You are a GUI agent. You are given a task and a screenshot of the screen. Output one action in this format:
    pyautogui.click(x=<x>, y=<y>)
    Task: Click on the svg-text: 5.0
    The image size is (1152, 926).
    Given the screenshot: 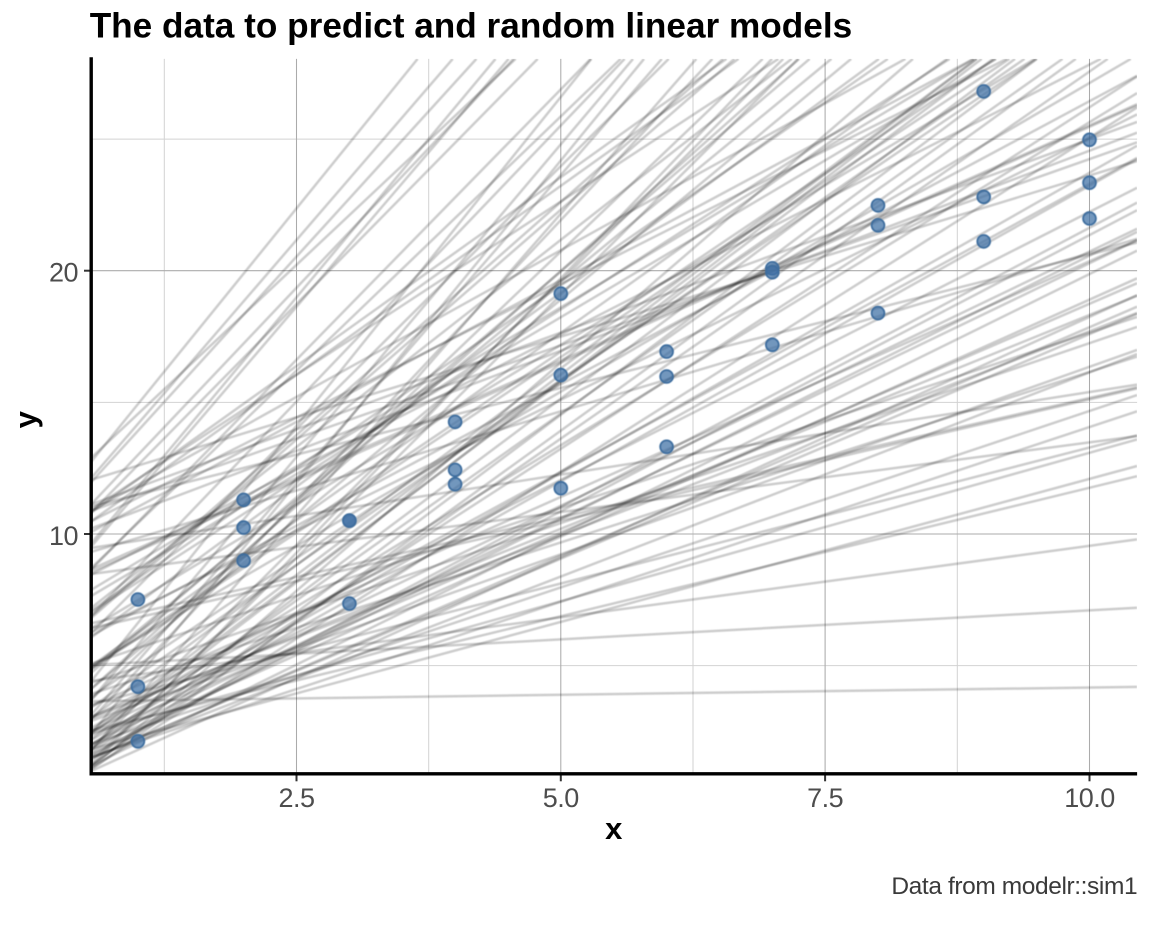 What is the action you would take?
    pyautogui.click(x=561, y=798)
    